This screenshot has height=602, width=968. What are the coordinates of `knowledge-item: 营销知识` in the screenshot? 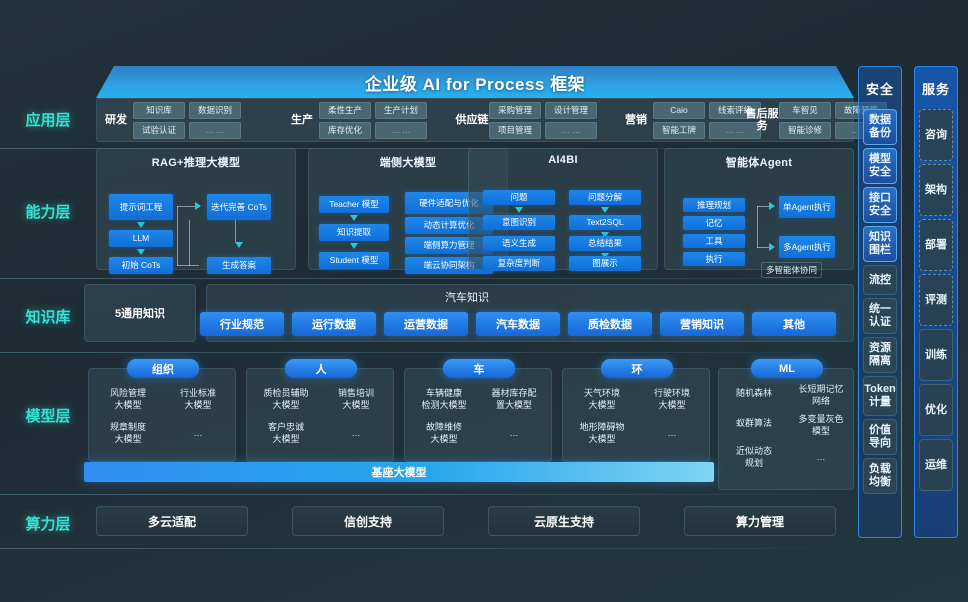 It's located at (702, 324).